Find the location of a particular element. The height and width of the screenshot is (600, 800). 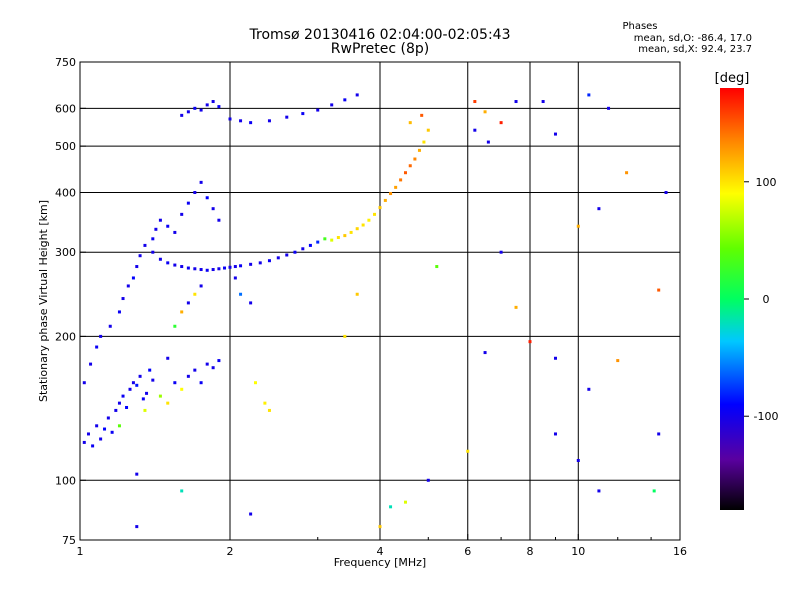

y-tick-label: 600 is located at coordinates (65, 108).